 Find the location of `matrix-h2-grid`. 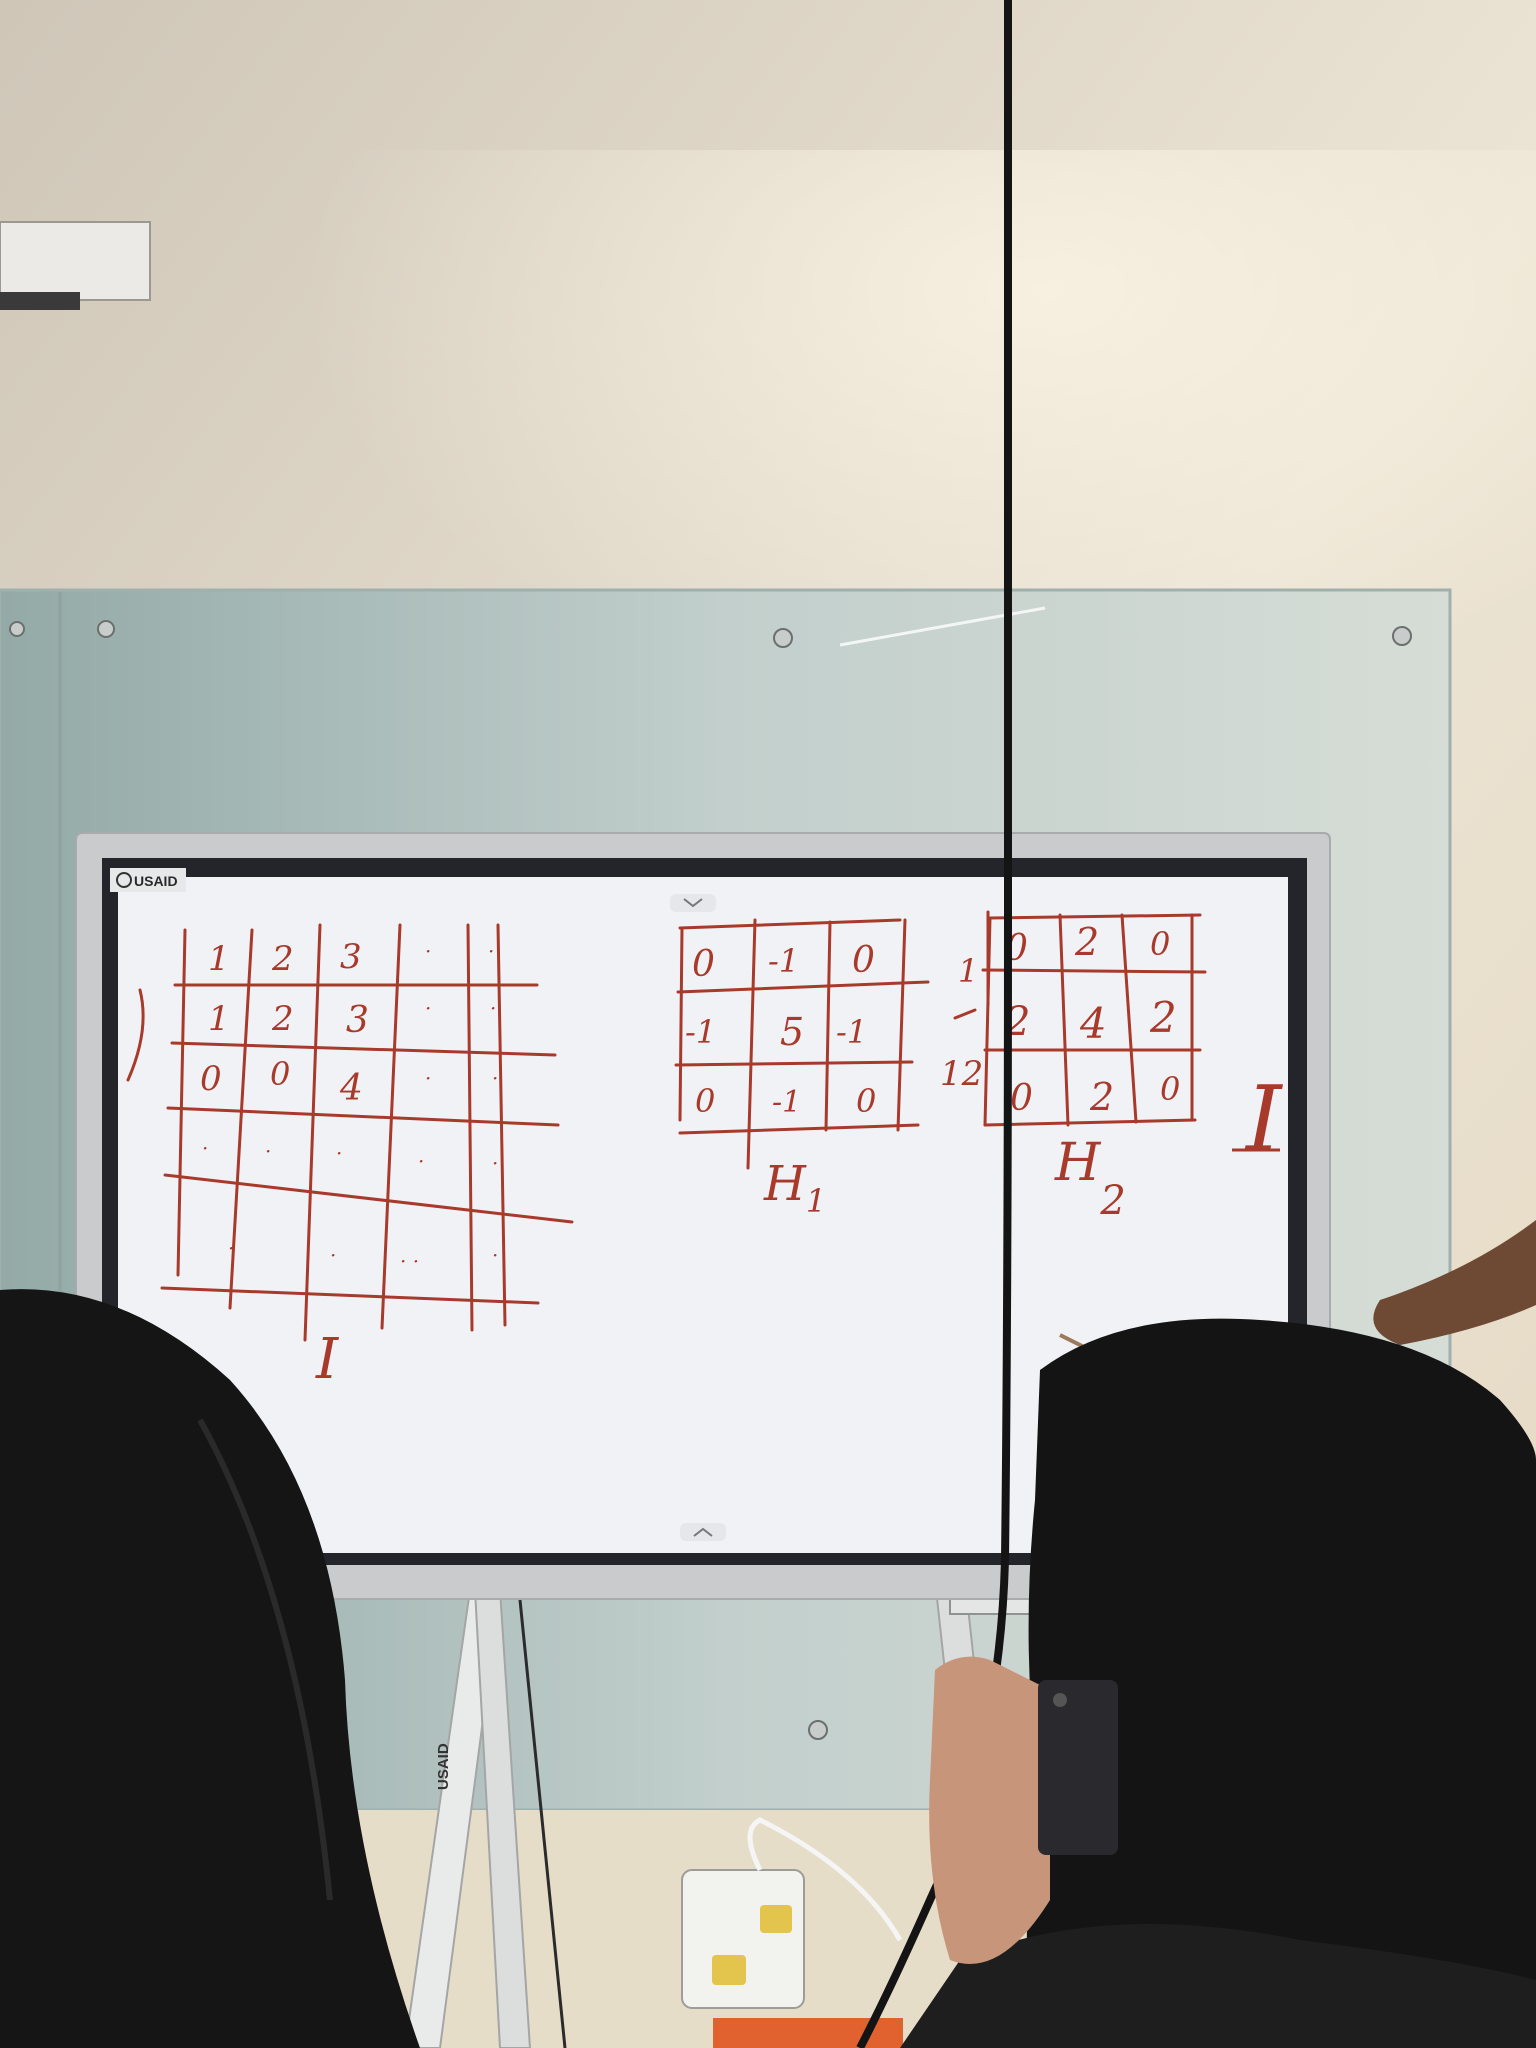

matrix-h2-grid is located at coordinates (1080, 1018).